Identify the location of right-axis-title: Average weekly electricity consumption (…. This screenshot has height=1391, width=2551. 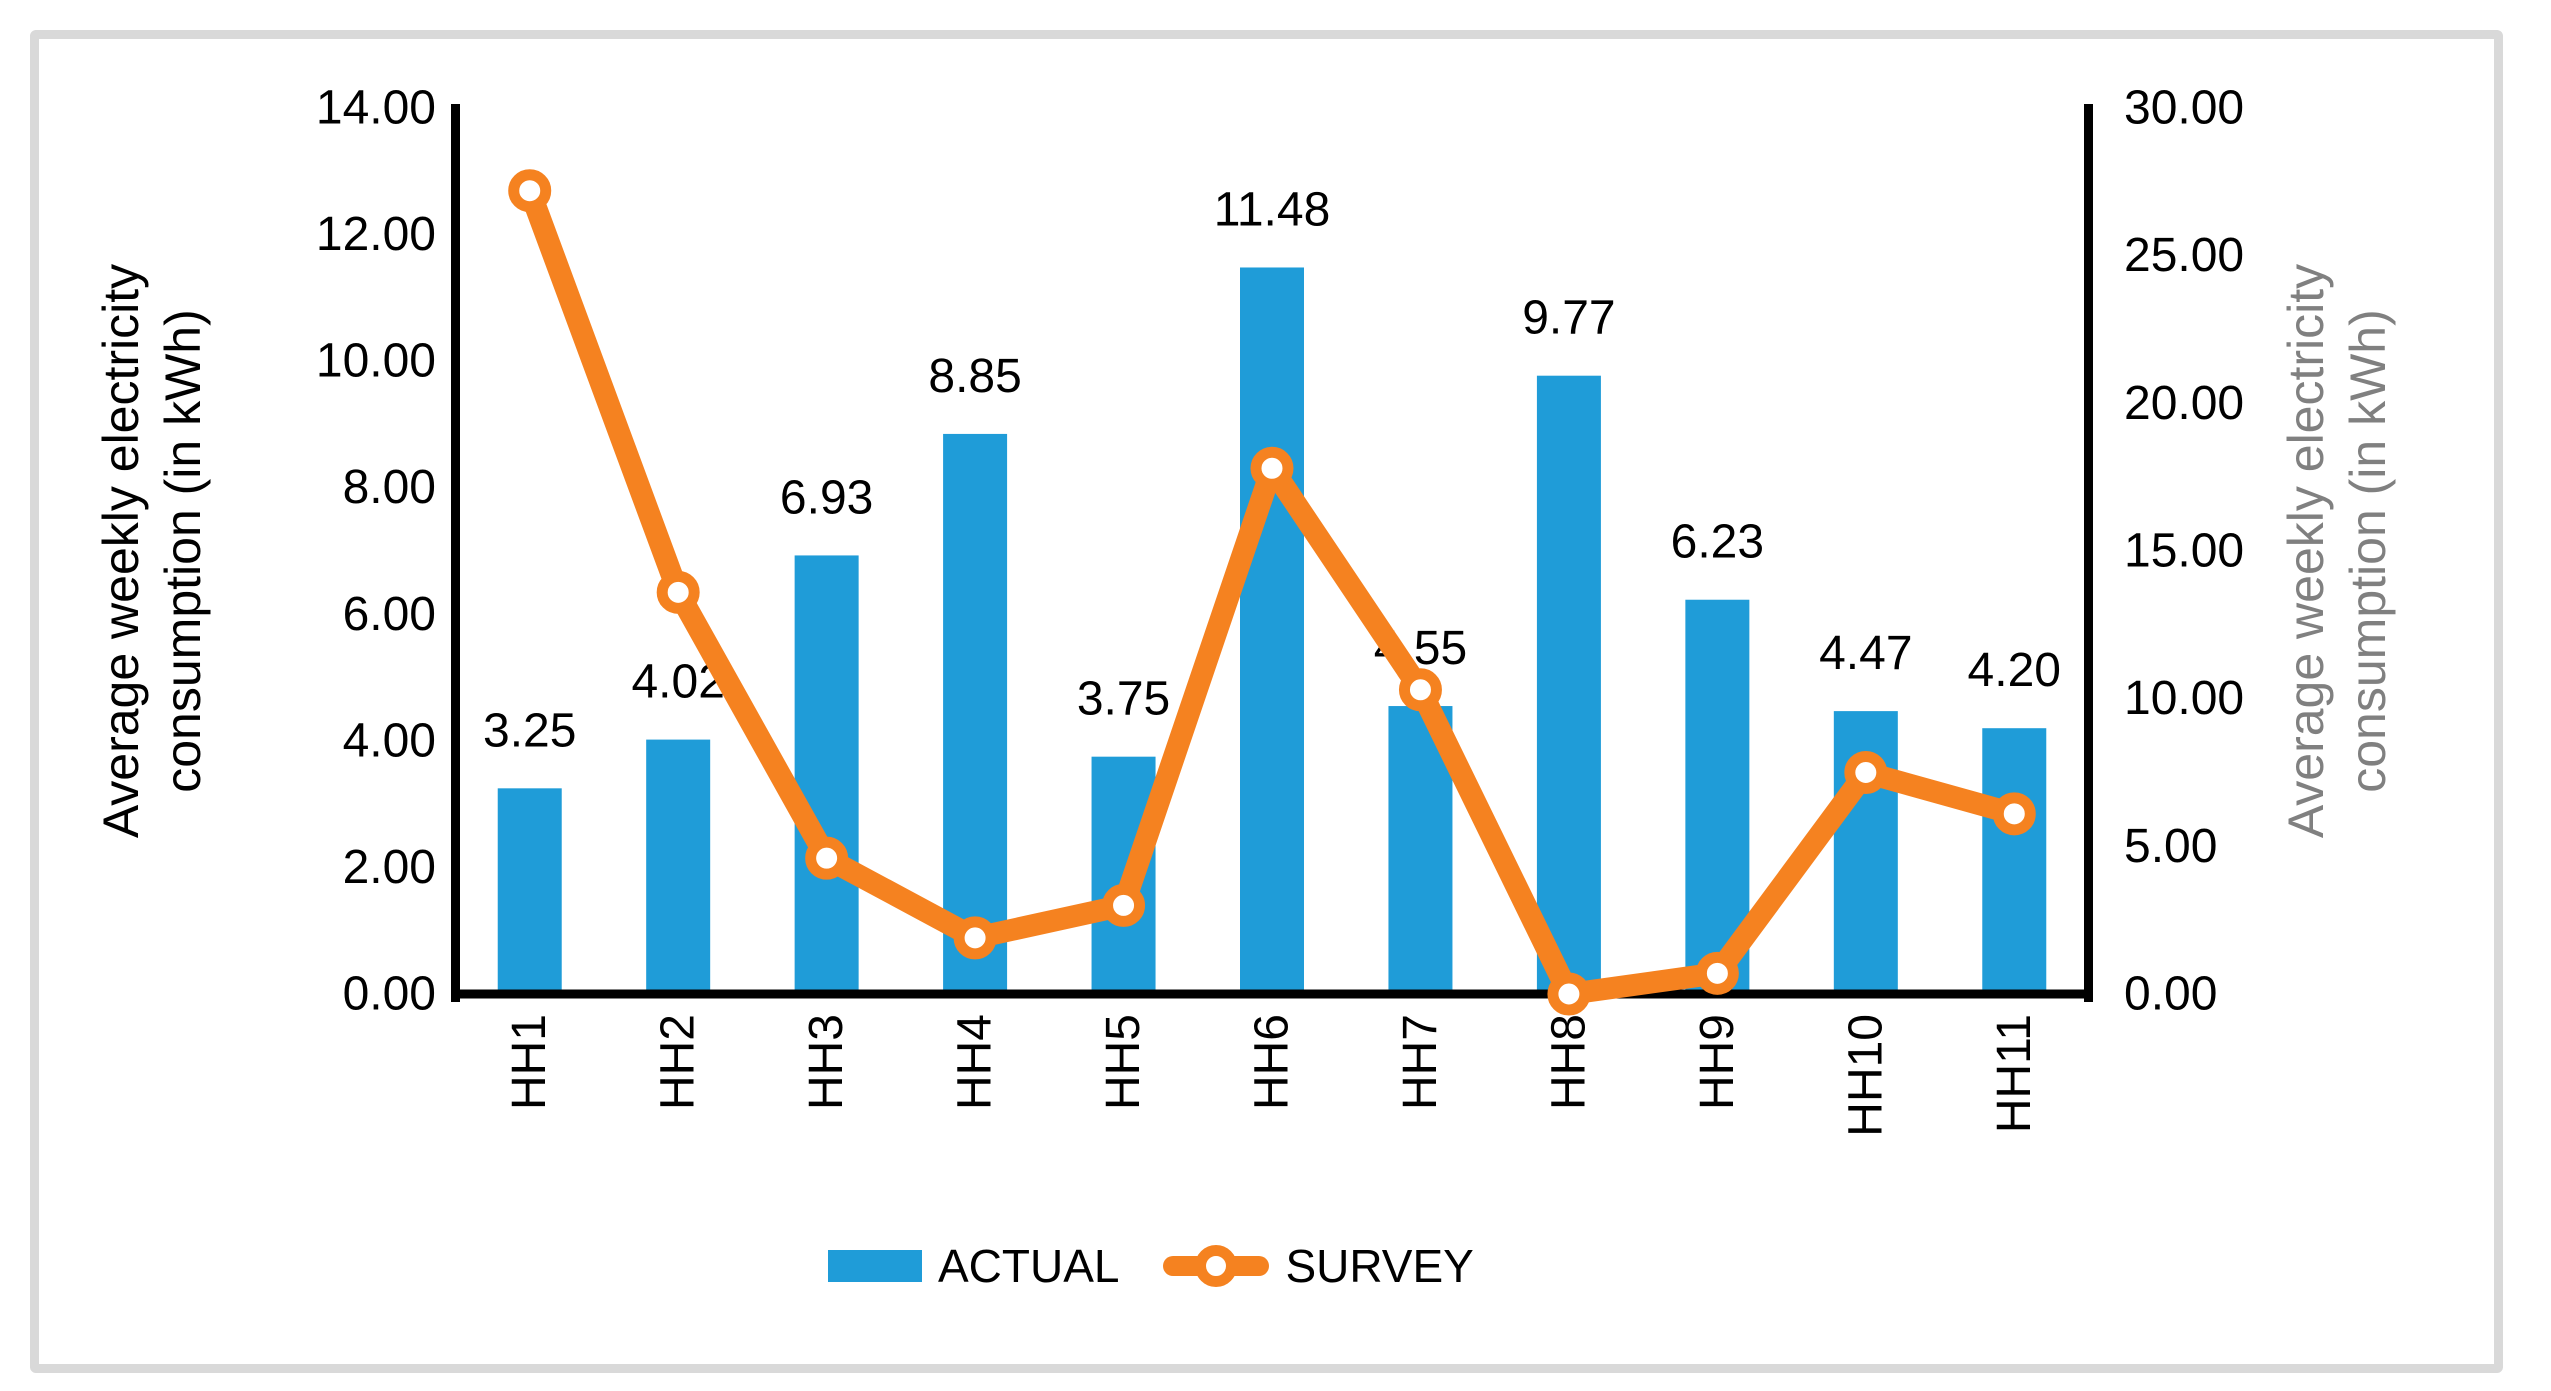
(2337, 551).